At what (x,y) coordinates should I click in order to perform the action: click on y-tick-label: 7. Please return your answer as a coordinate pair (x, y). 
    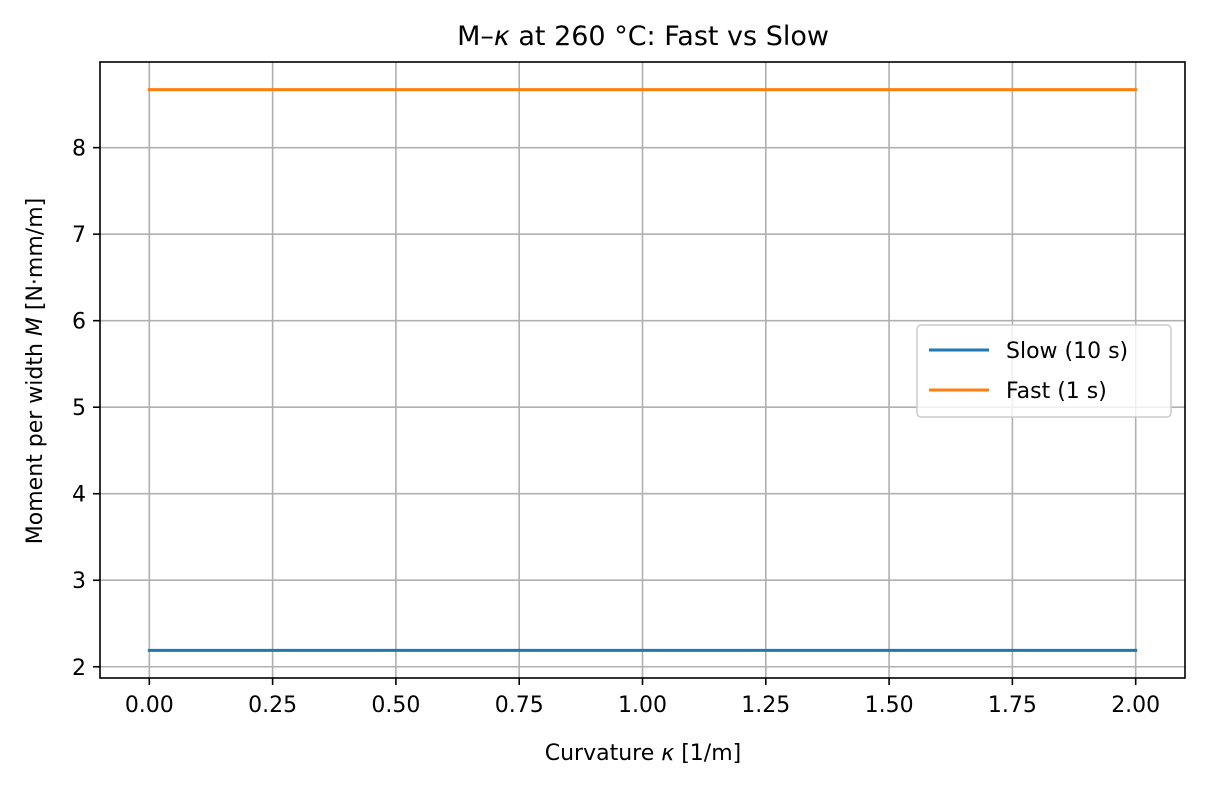
    Looking at the image, I should click on (79, 235).